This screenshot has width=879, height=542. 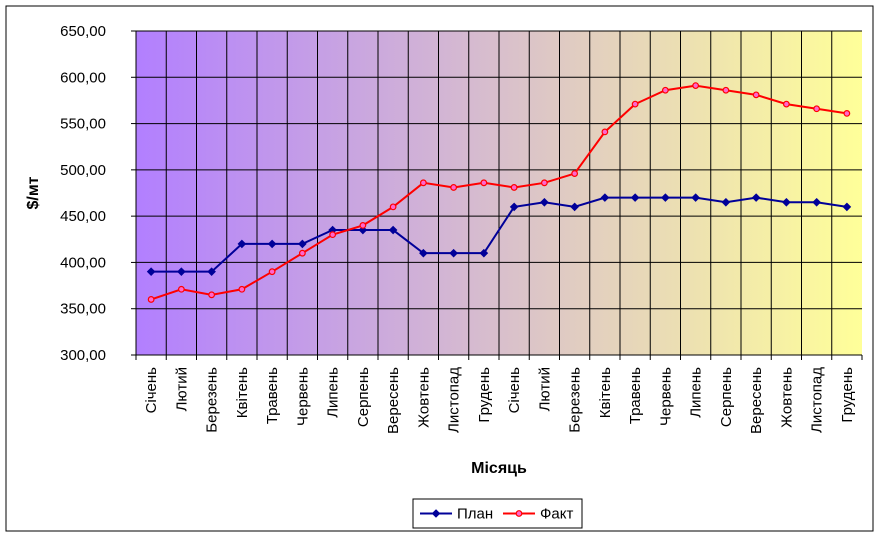 What do you see at coordinates (519, 513) in the screenshot?
I see `legend-marker-fact` at bounding box center [519, 513].